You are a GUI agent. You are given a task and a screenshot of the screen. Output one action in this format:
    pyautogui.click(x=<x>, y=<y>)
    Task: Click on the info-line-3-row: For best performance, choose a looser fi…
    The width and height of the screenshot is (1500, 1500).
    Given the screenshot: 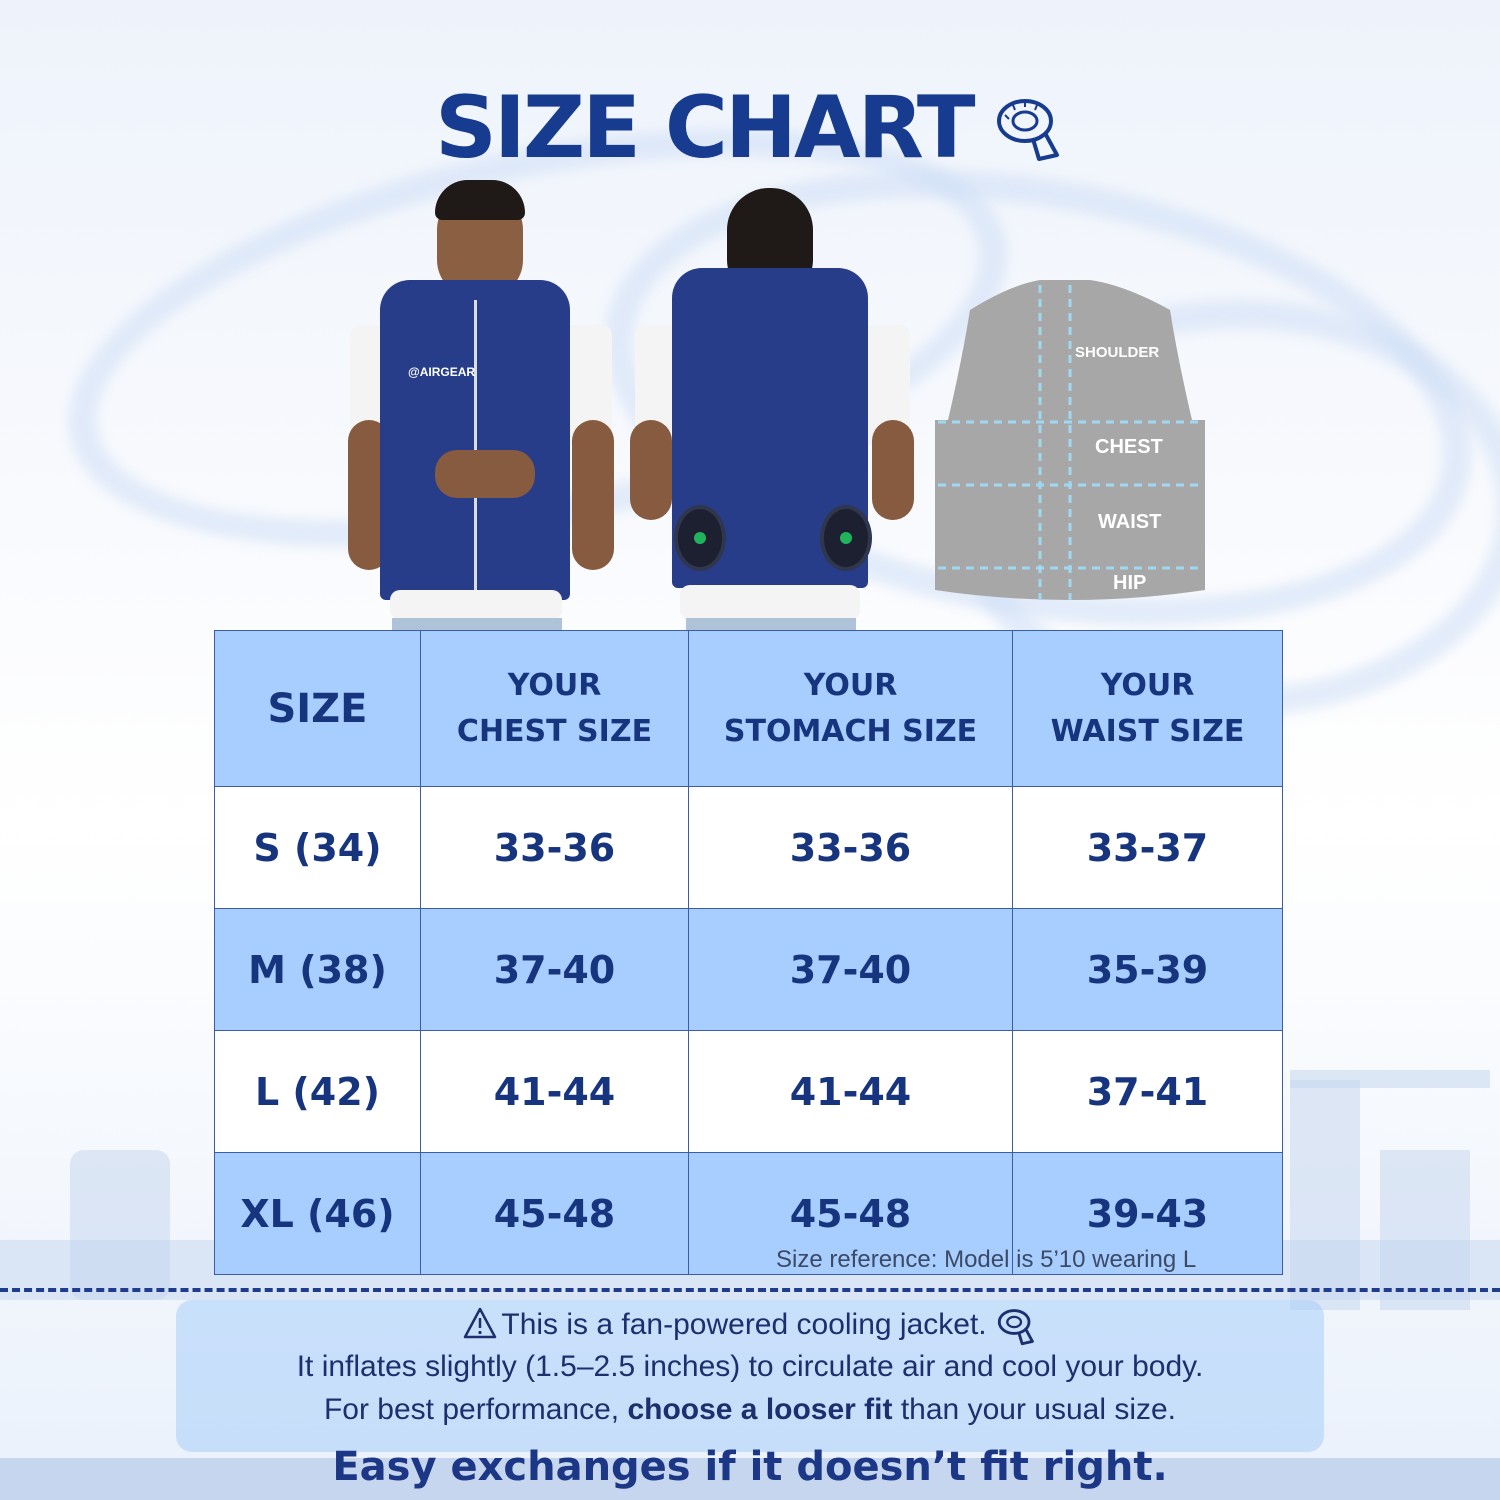 What is the action you would take?
    pyautogui.click(x=750, y=1410)
    